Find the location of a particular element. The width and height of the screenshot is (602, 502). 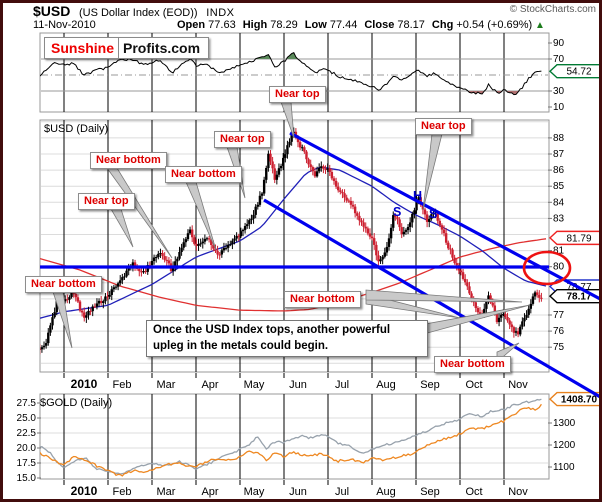

gold-panel is located at coordinates (294, 436).